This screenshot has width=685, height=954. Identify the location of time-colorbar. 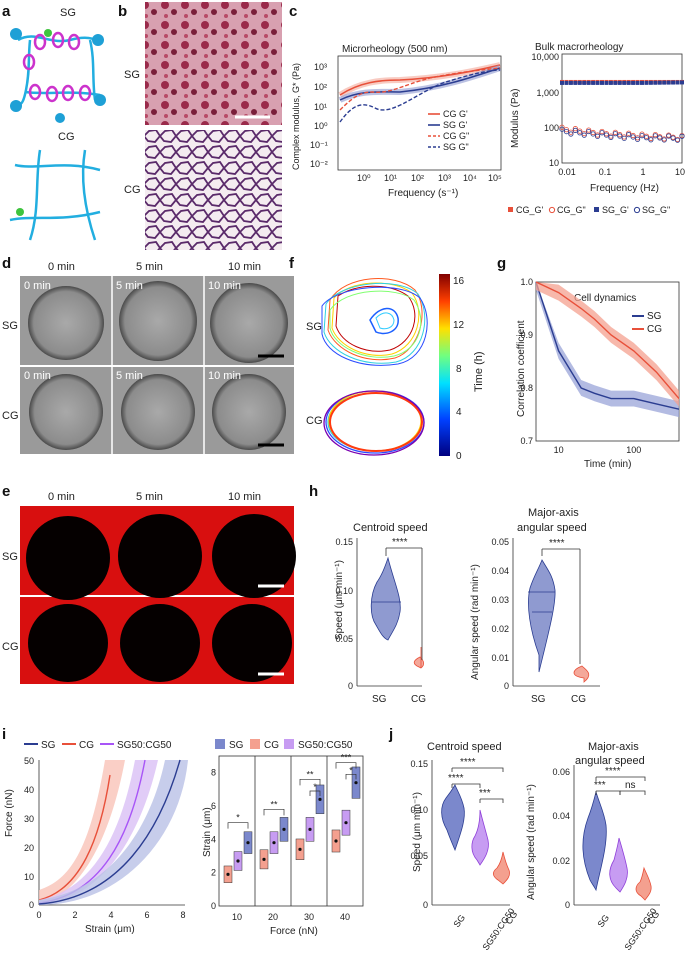
(444, 365).